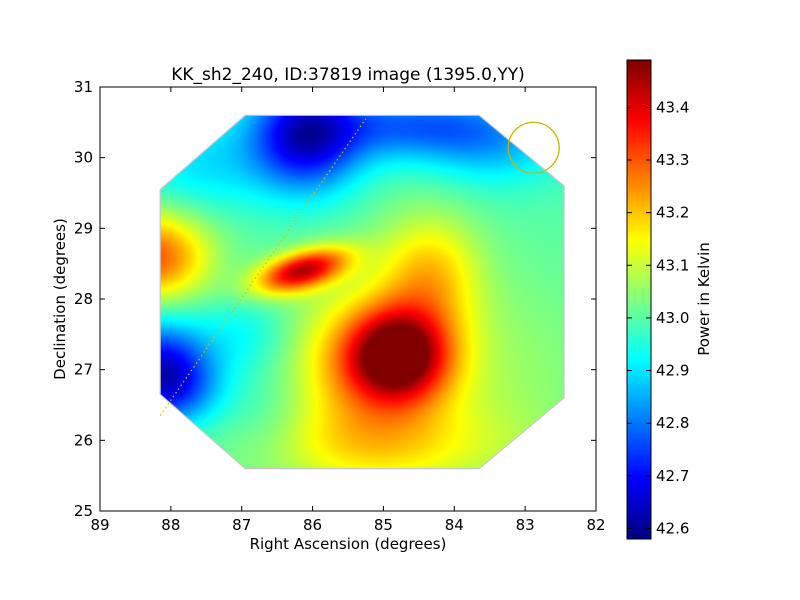 The width and height of the screenshot is (800, 600). Describe the element at coordinates (672, 107) in the screenshot. I see `colorbar-tick-label: 43.4` at that location.